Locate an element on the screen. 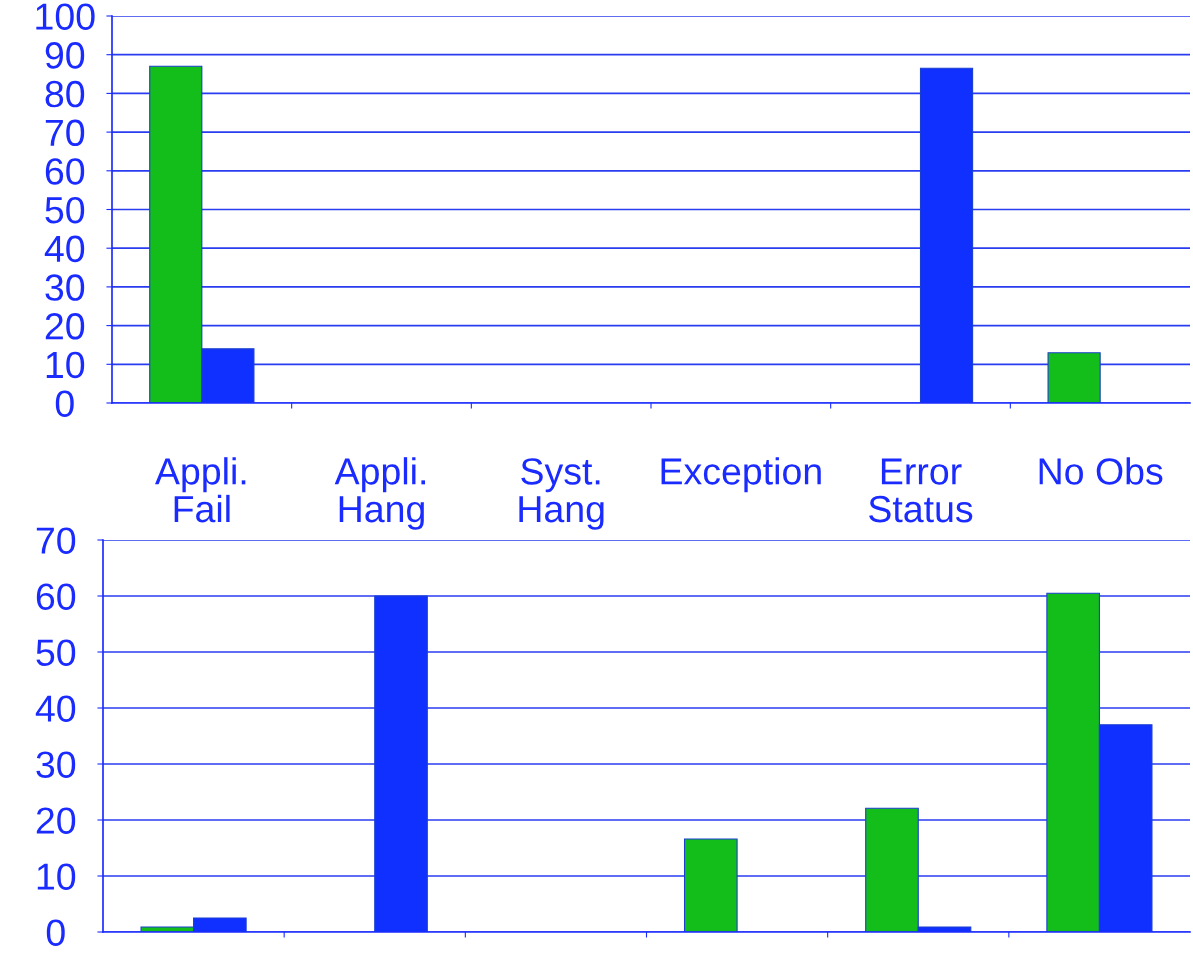 This screenshot has width=1193, height=955. x-tick-label: No Obs is located at coordinates (1101, 471).